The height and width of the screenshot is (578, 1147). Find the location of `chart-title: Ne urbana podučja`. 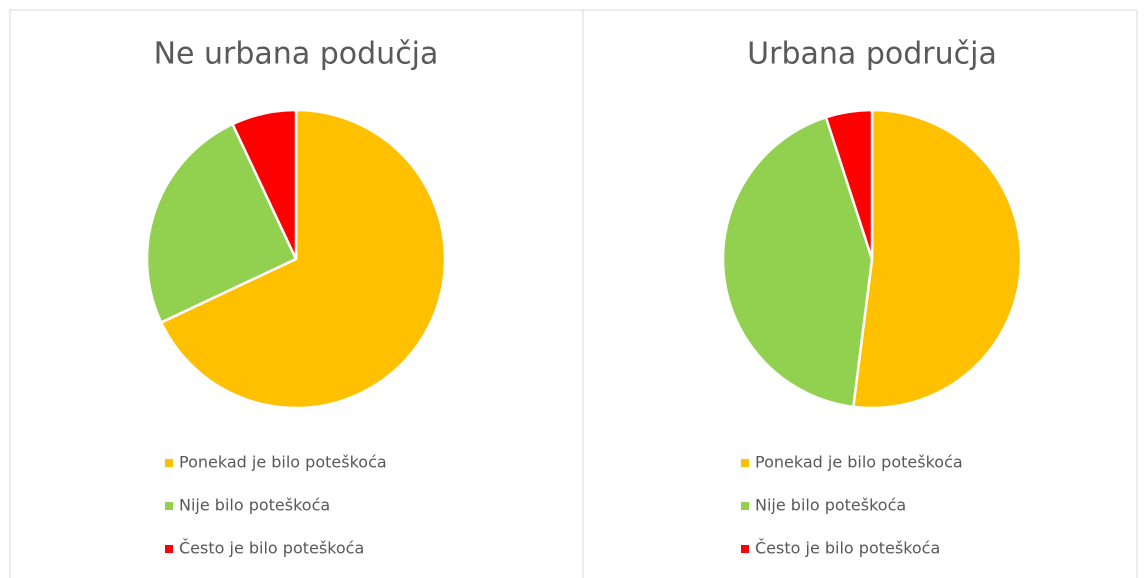

chart-title: Ne urbana podučja is located at coordinates (296, 54).